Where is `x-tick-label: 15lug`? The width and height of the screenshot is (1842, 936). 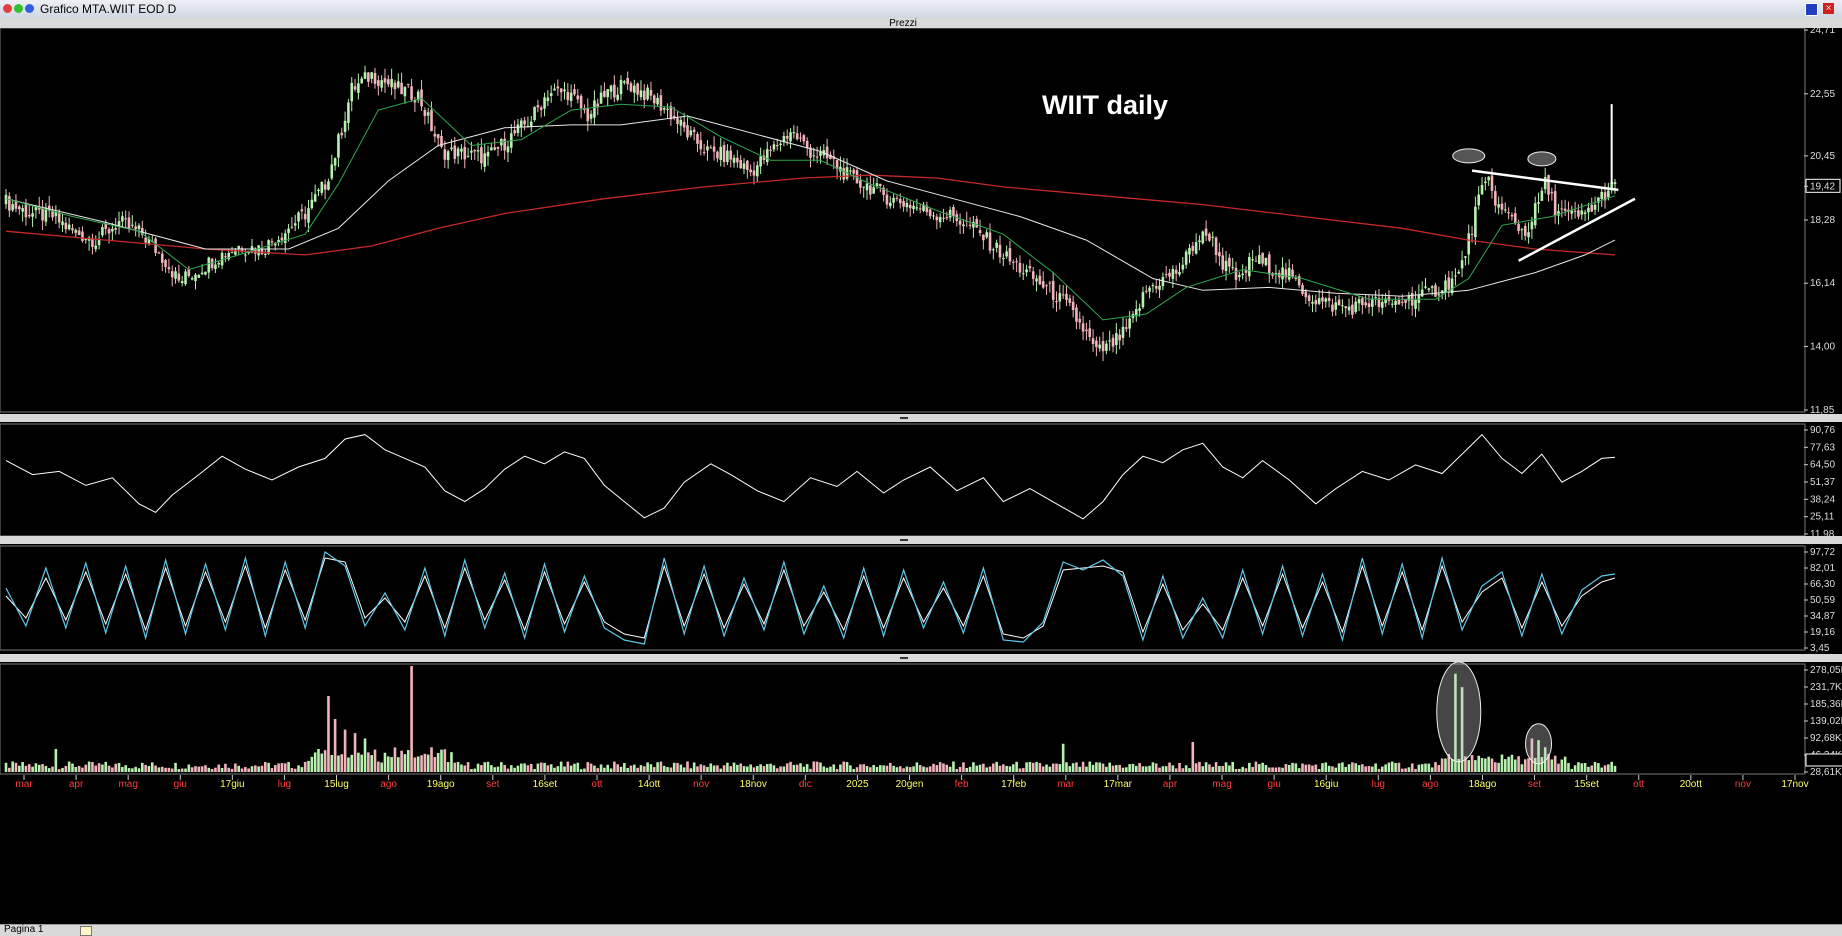
x-tick-label: 15lug is located at coordinates (336, 784).